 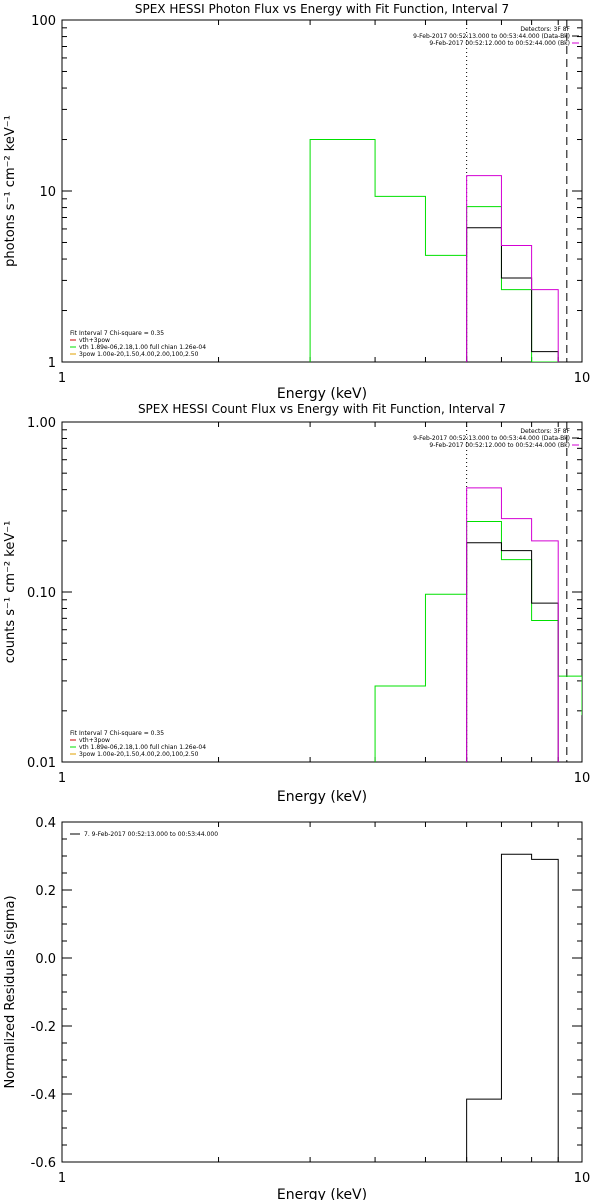 I want to click on panel3-y-tick-label: 0.2, so click(x=45, y=891).